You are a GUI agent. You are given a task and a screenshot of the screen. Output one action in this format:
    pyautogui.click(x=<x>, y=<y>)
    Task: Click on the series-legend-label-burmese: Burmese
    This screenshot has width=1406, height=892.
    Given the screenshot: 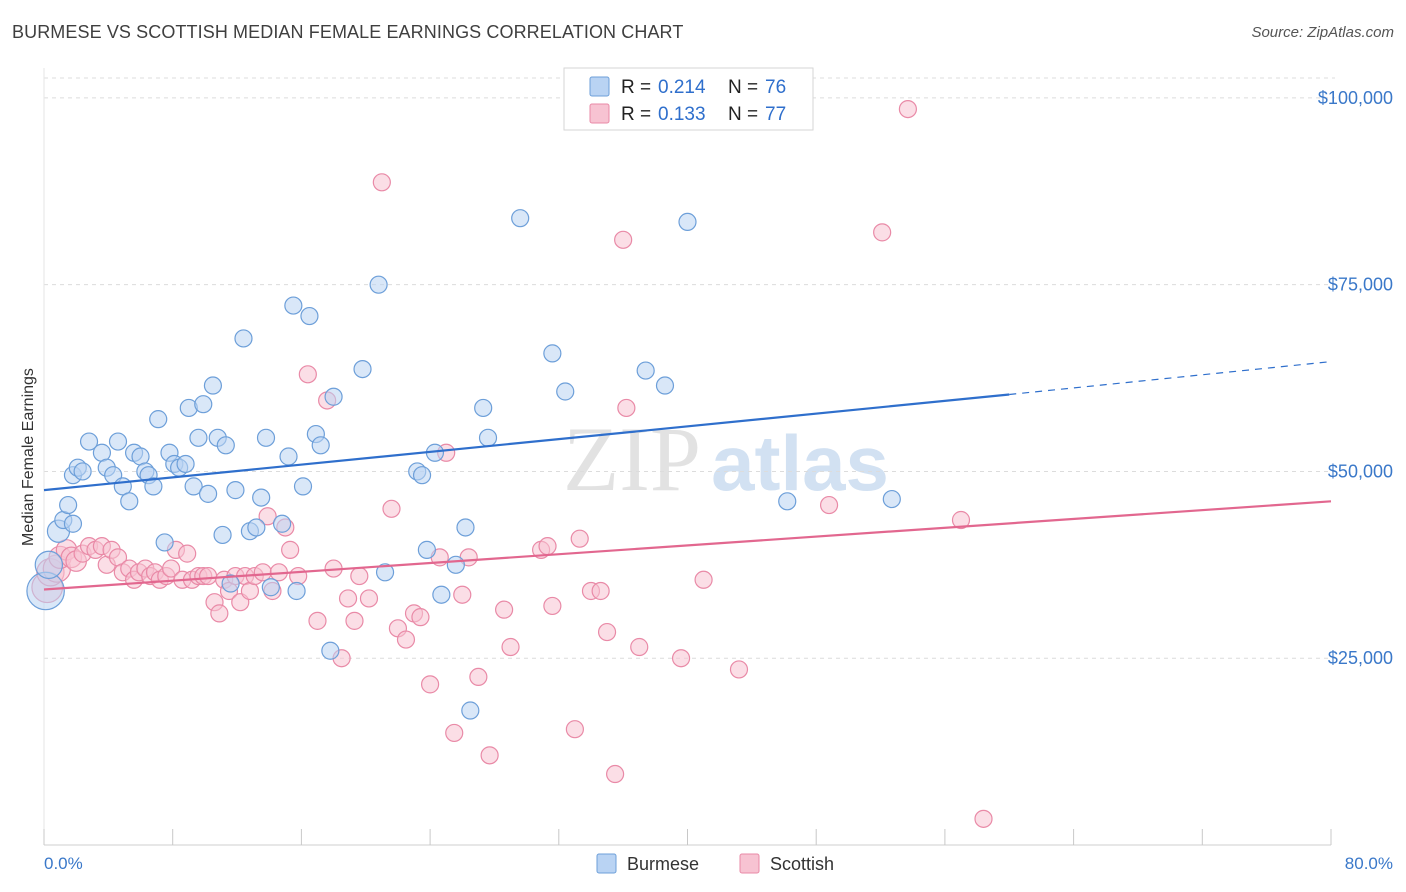 What is the action you would take?
    pyautogui.click(x=663, y=864)
    